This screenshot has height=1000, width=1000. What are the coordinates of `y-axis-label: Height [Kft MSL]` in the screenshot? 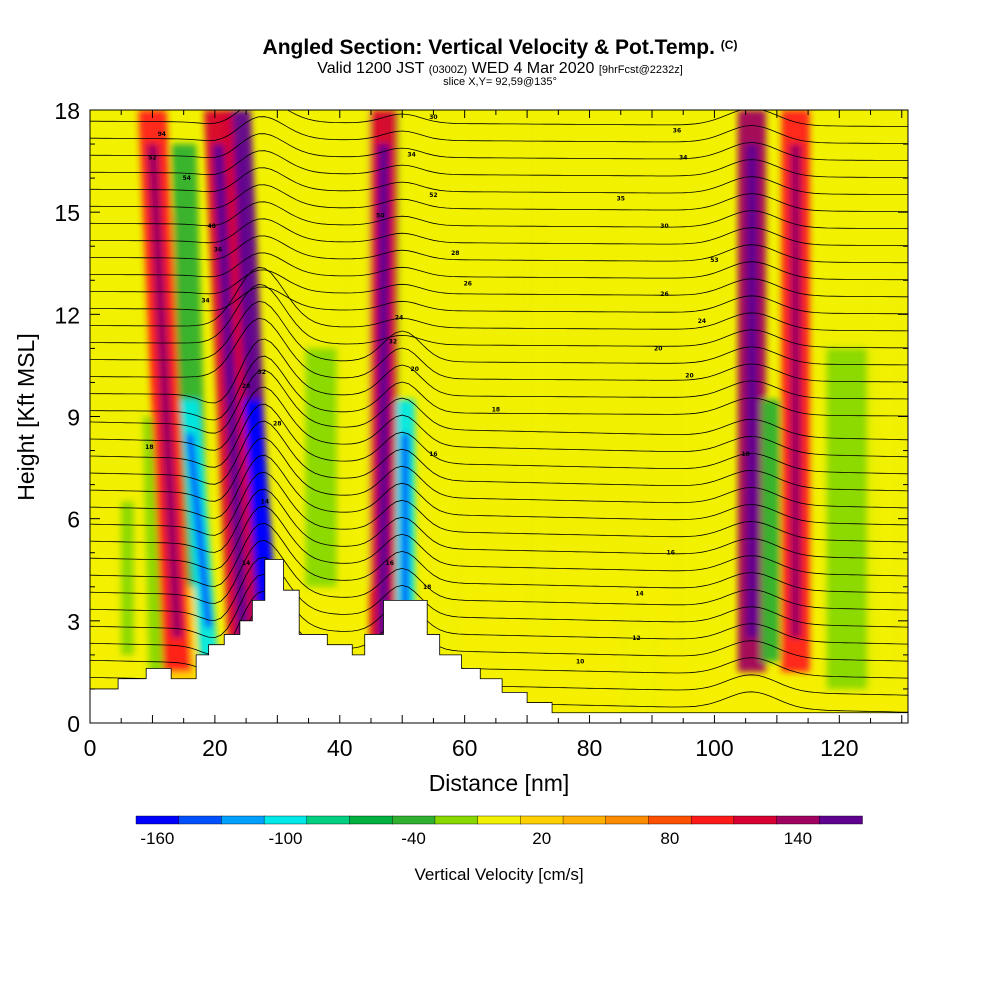 It's located at (26, 416).